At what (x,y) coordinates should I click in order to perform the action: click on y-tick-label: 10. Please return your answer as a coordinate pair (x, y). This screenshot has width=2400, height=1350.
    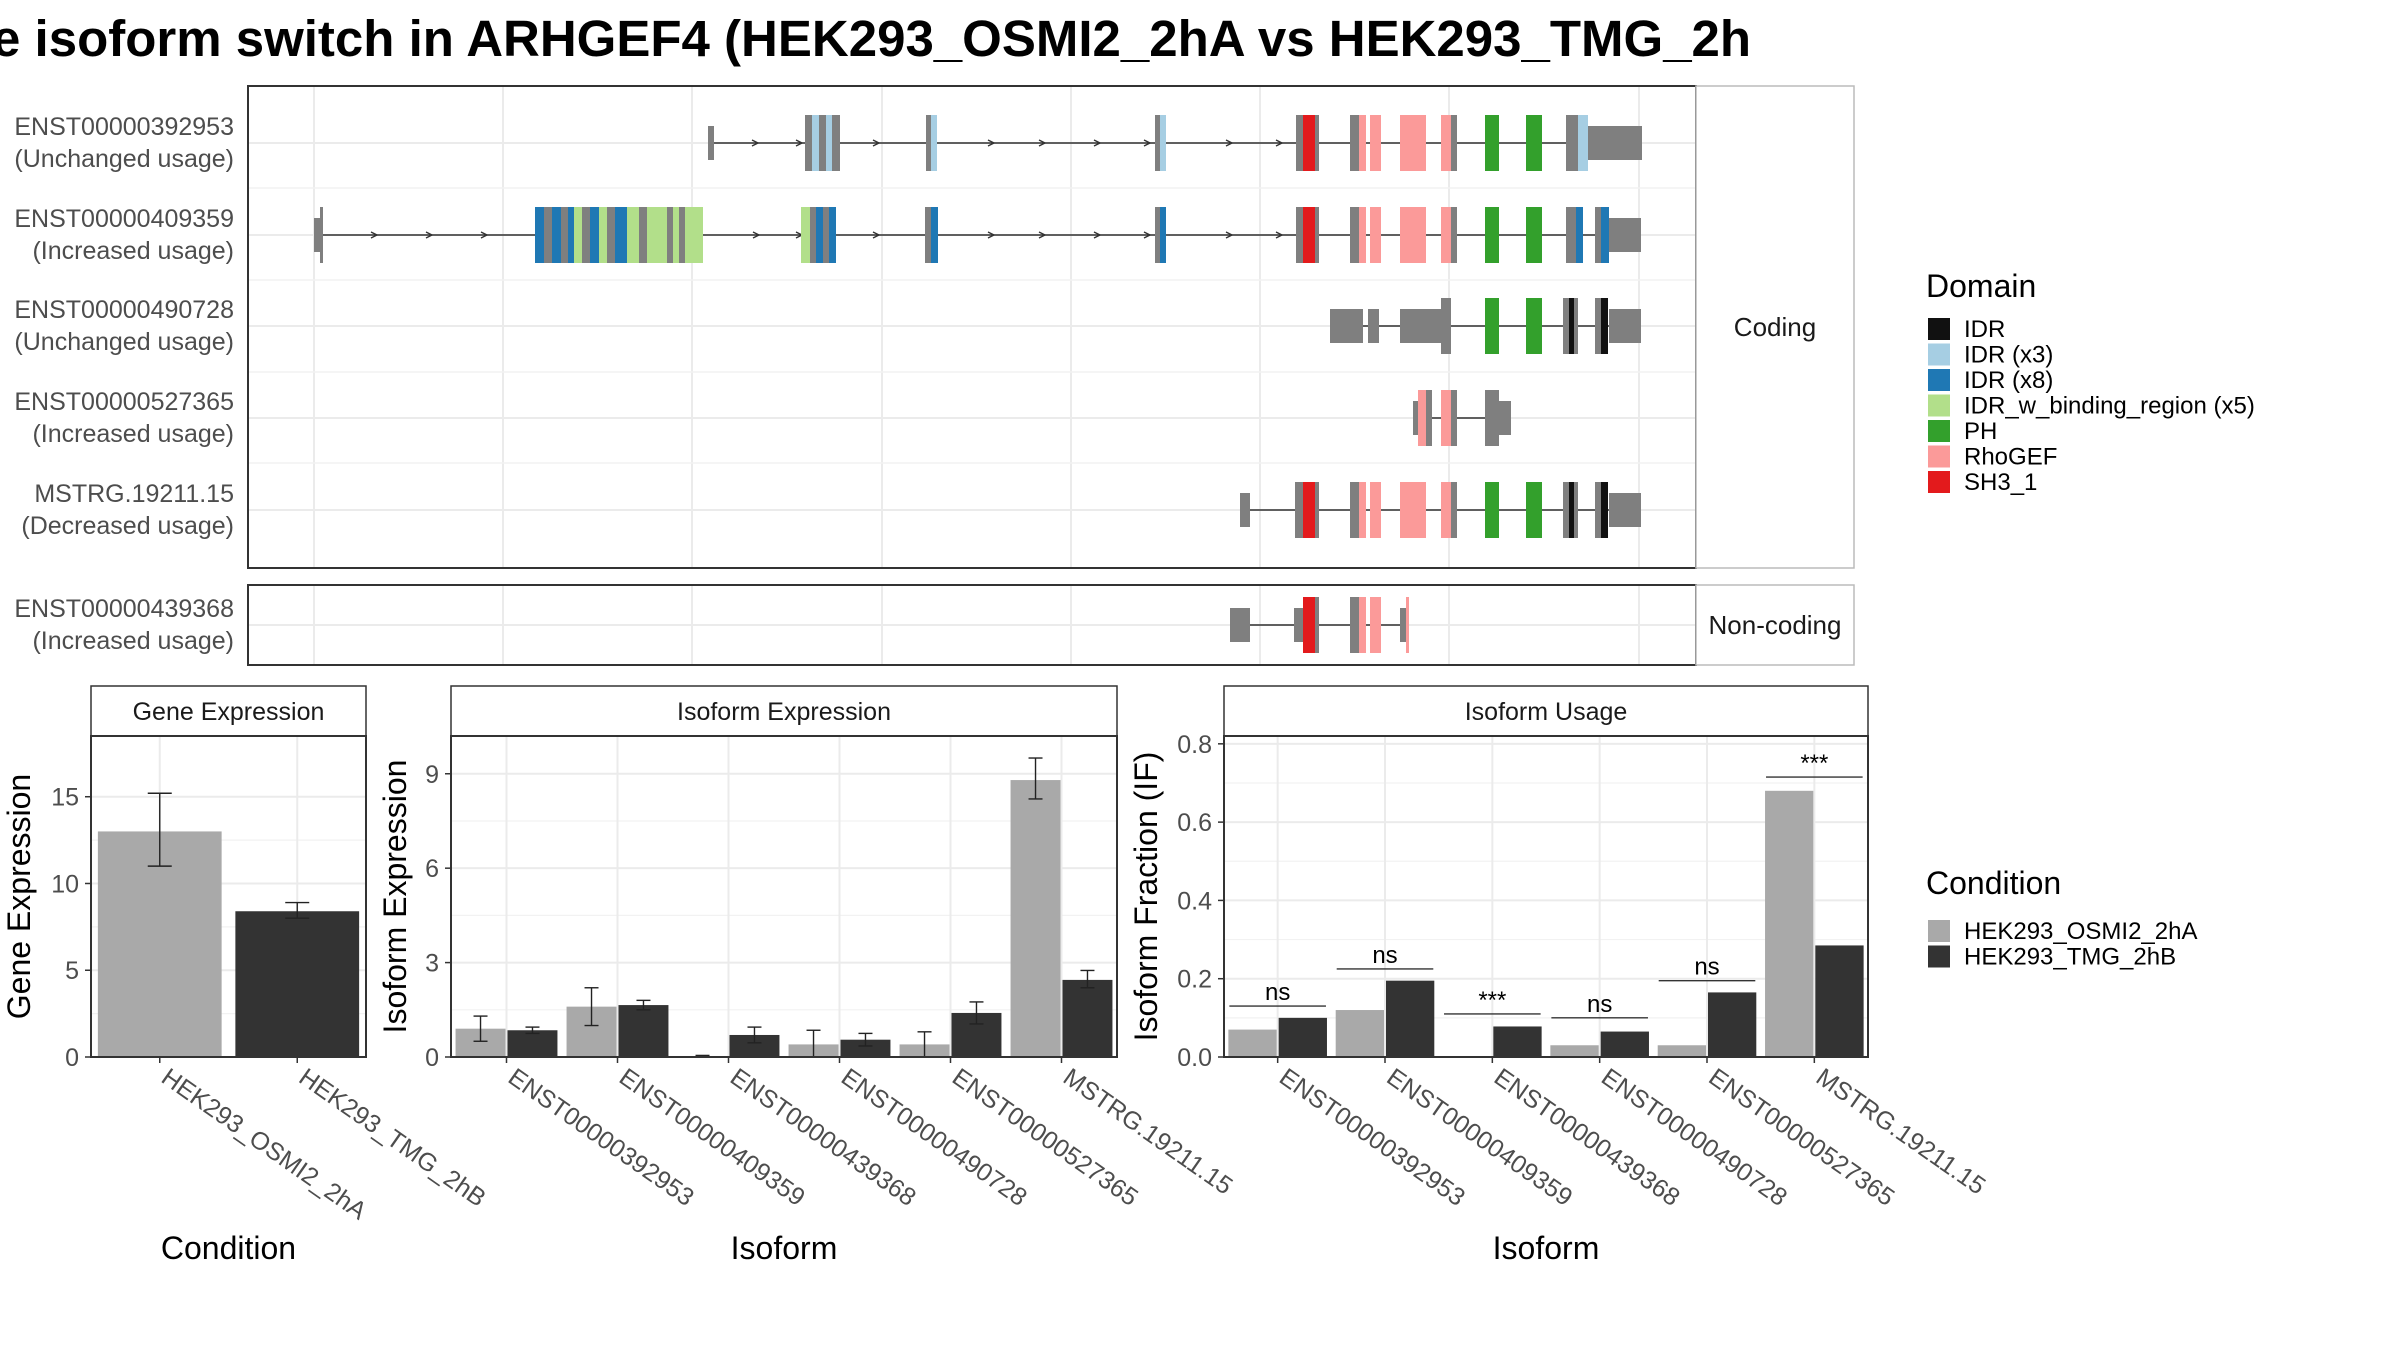
    Looking at the image, I should click on (65, 884).